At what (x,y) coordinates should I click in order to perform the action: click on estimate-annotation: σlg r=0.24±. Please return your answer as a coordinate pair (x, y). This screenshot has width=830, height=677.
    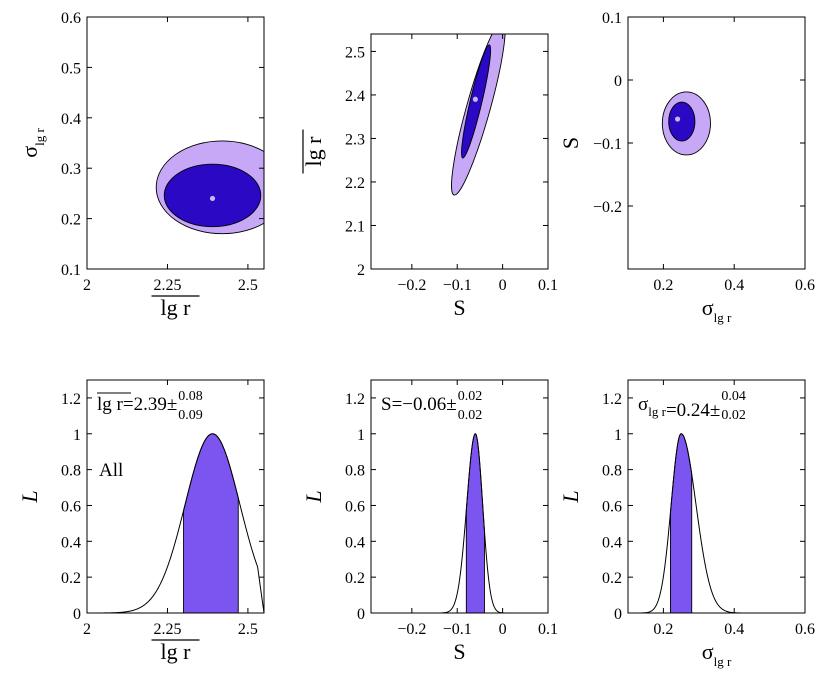
    Looking at the image, I should click on (679, 407).